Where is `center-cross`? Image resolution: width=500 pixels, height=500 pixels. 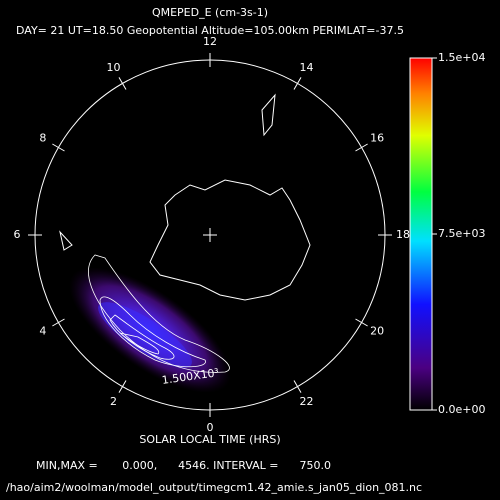
center-cross is located at coordinates (210, 235).